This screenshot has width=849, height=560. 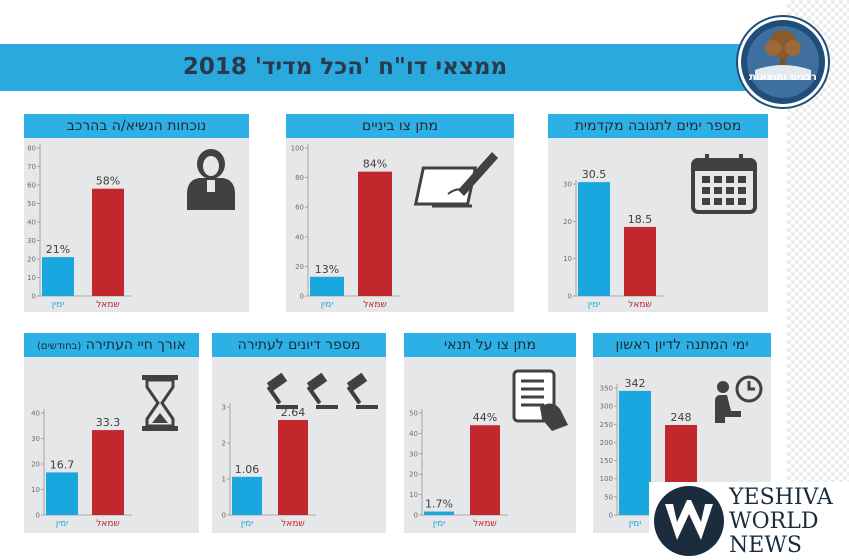 I want to click on y-tick-label: 70, so click(x=31, y=167).